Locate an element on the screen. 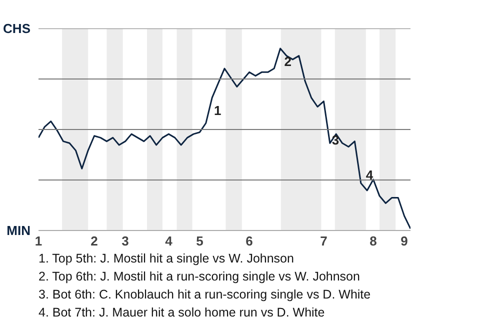 This screenshot has width=480, height=320. text: CHS is located at coordinates (17, 28).